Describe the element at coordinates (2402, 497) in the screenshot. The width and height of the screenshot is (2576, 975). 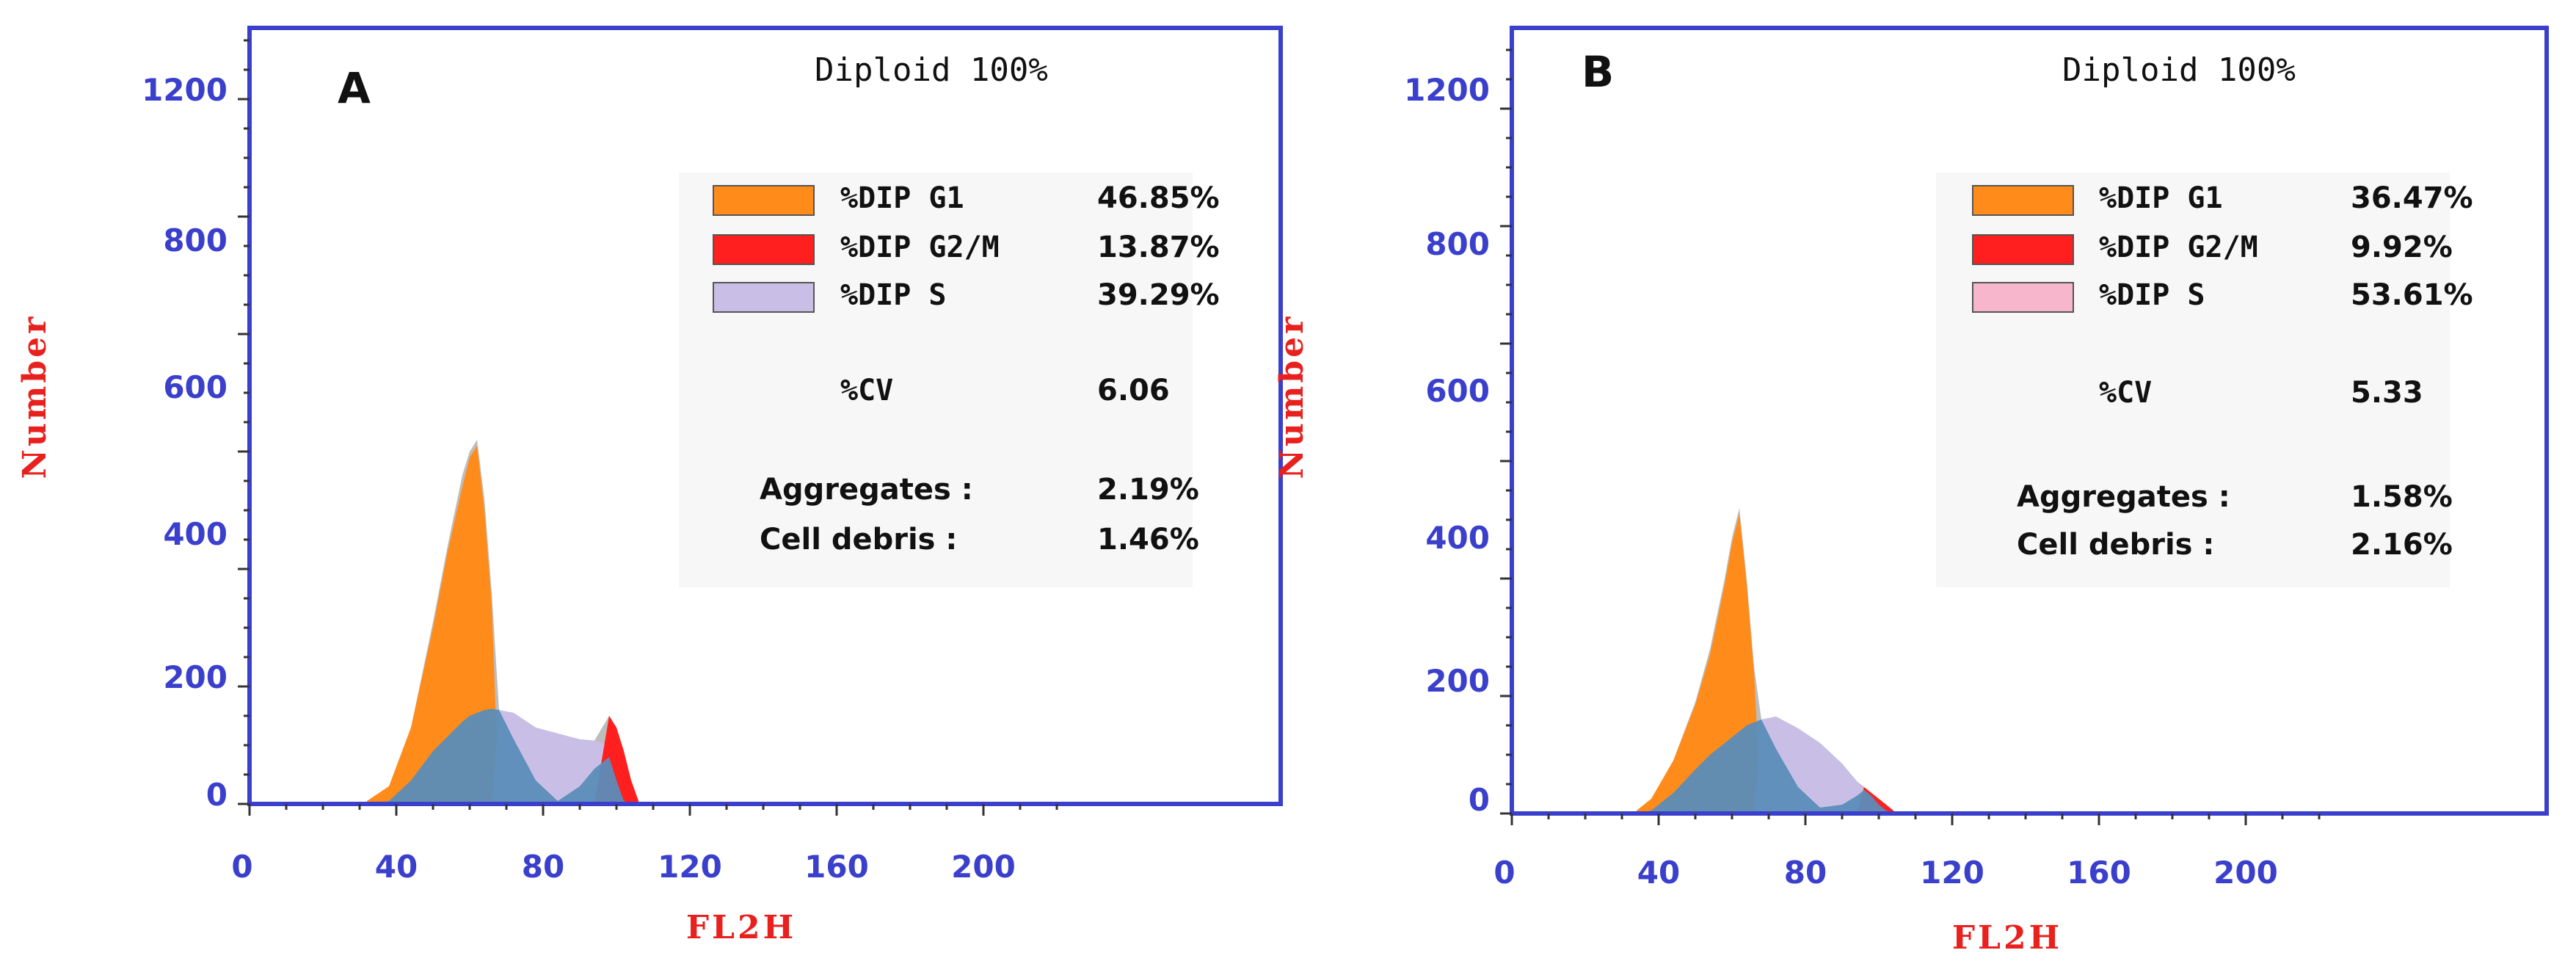
I see `aggregates-value: 1.58%` at that location.